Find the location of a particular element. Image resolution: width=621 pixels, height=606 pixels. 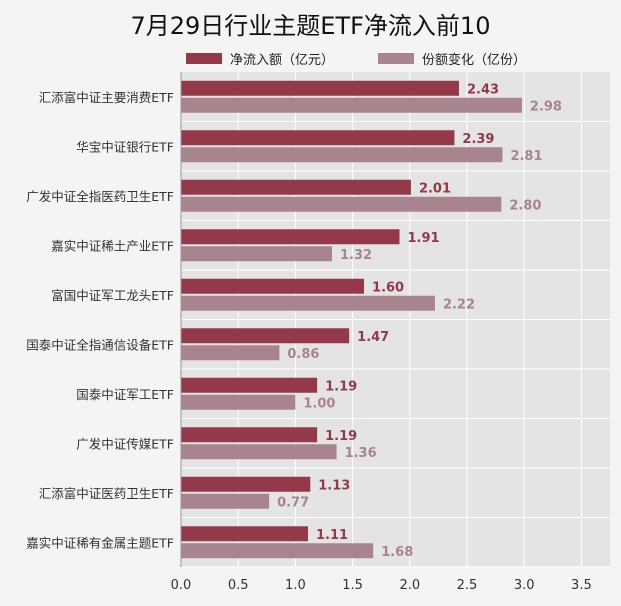

legend-swatch-net-inflow is located at coordinates (204, 58).